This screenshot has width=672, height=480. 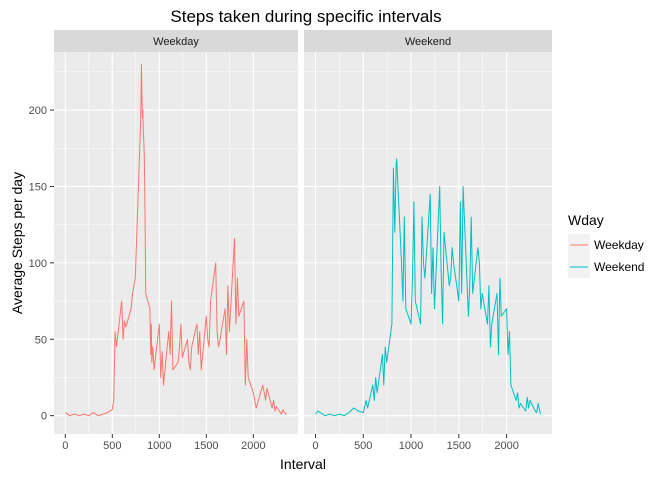 I want to click on legend: Wday Weekday Weekend, so click(x=606, y=245).